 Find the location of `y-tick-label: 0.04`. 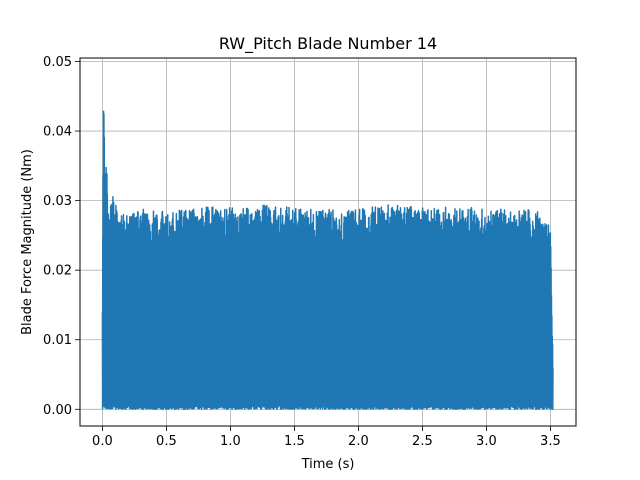

y-tick-label: 0.04 is located at coordinates (57, 132).